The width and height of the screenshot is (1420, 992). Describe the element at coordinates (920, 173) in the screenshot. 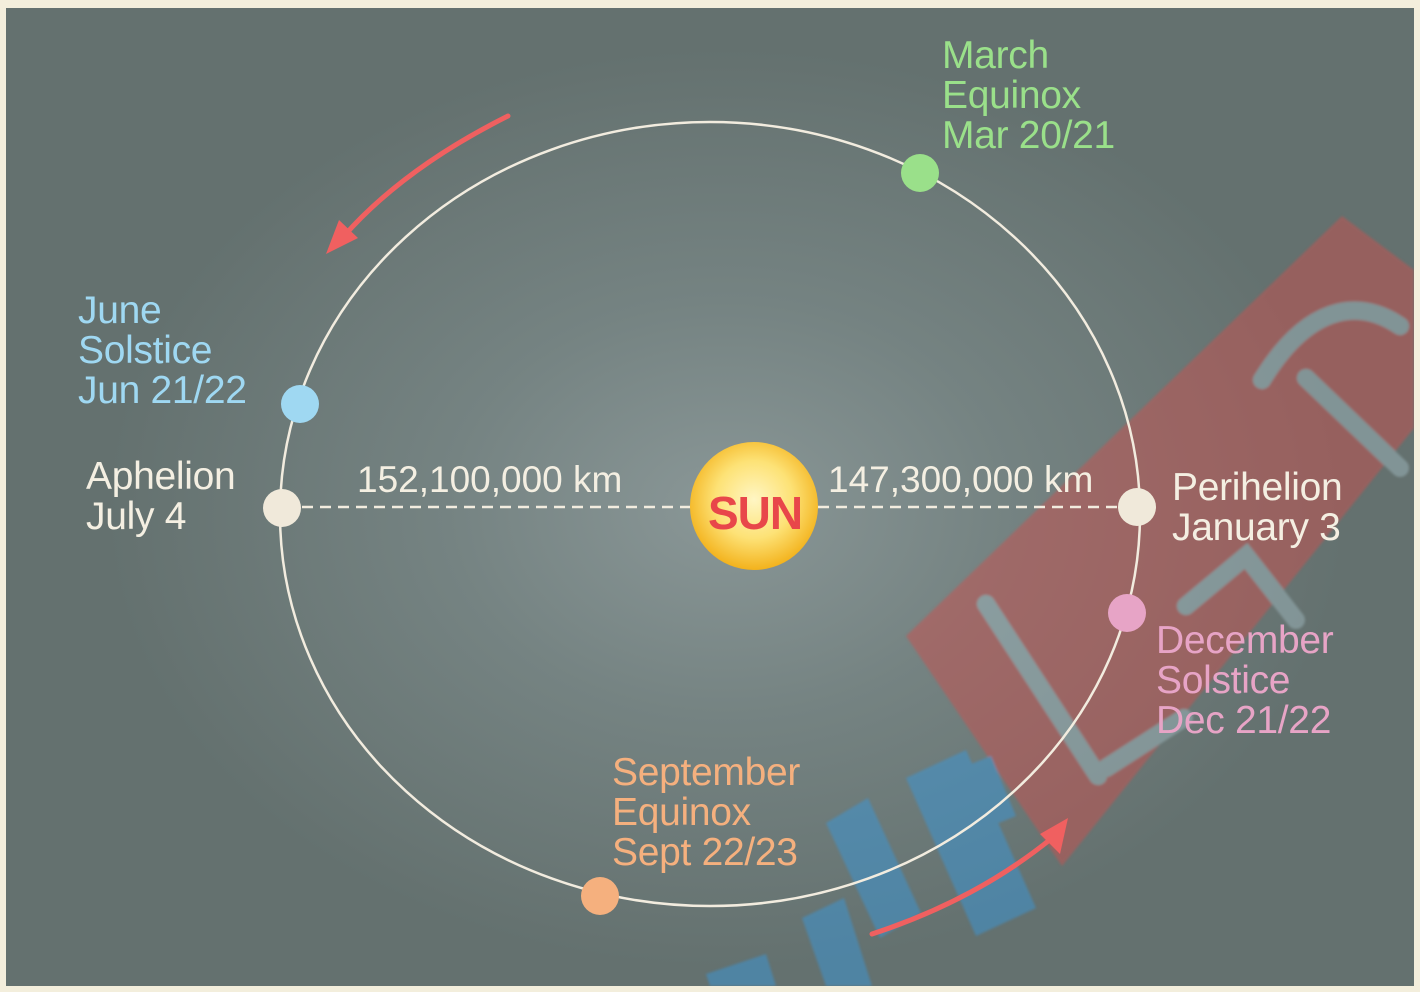

I see `march-equinox-marker` at that location.